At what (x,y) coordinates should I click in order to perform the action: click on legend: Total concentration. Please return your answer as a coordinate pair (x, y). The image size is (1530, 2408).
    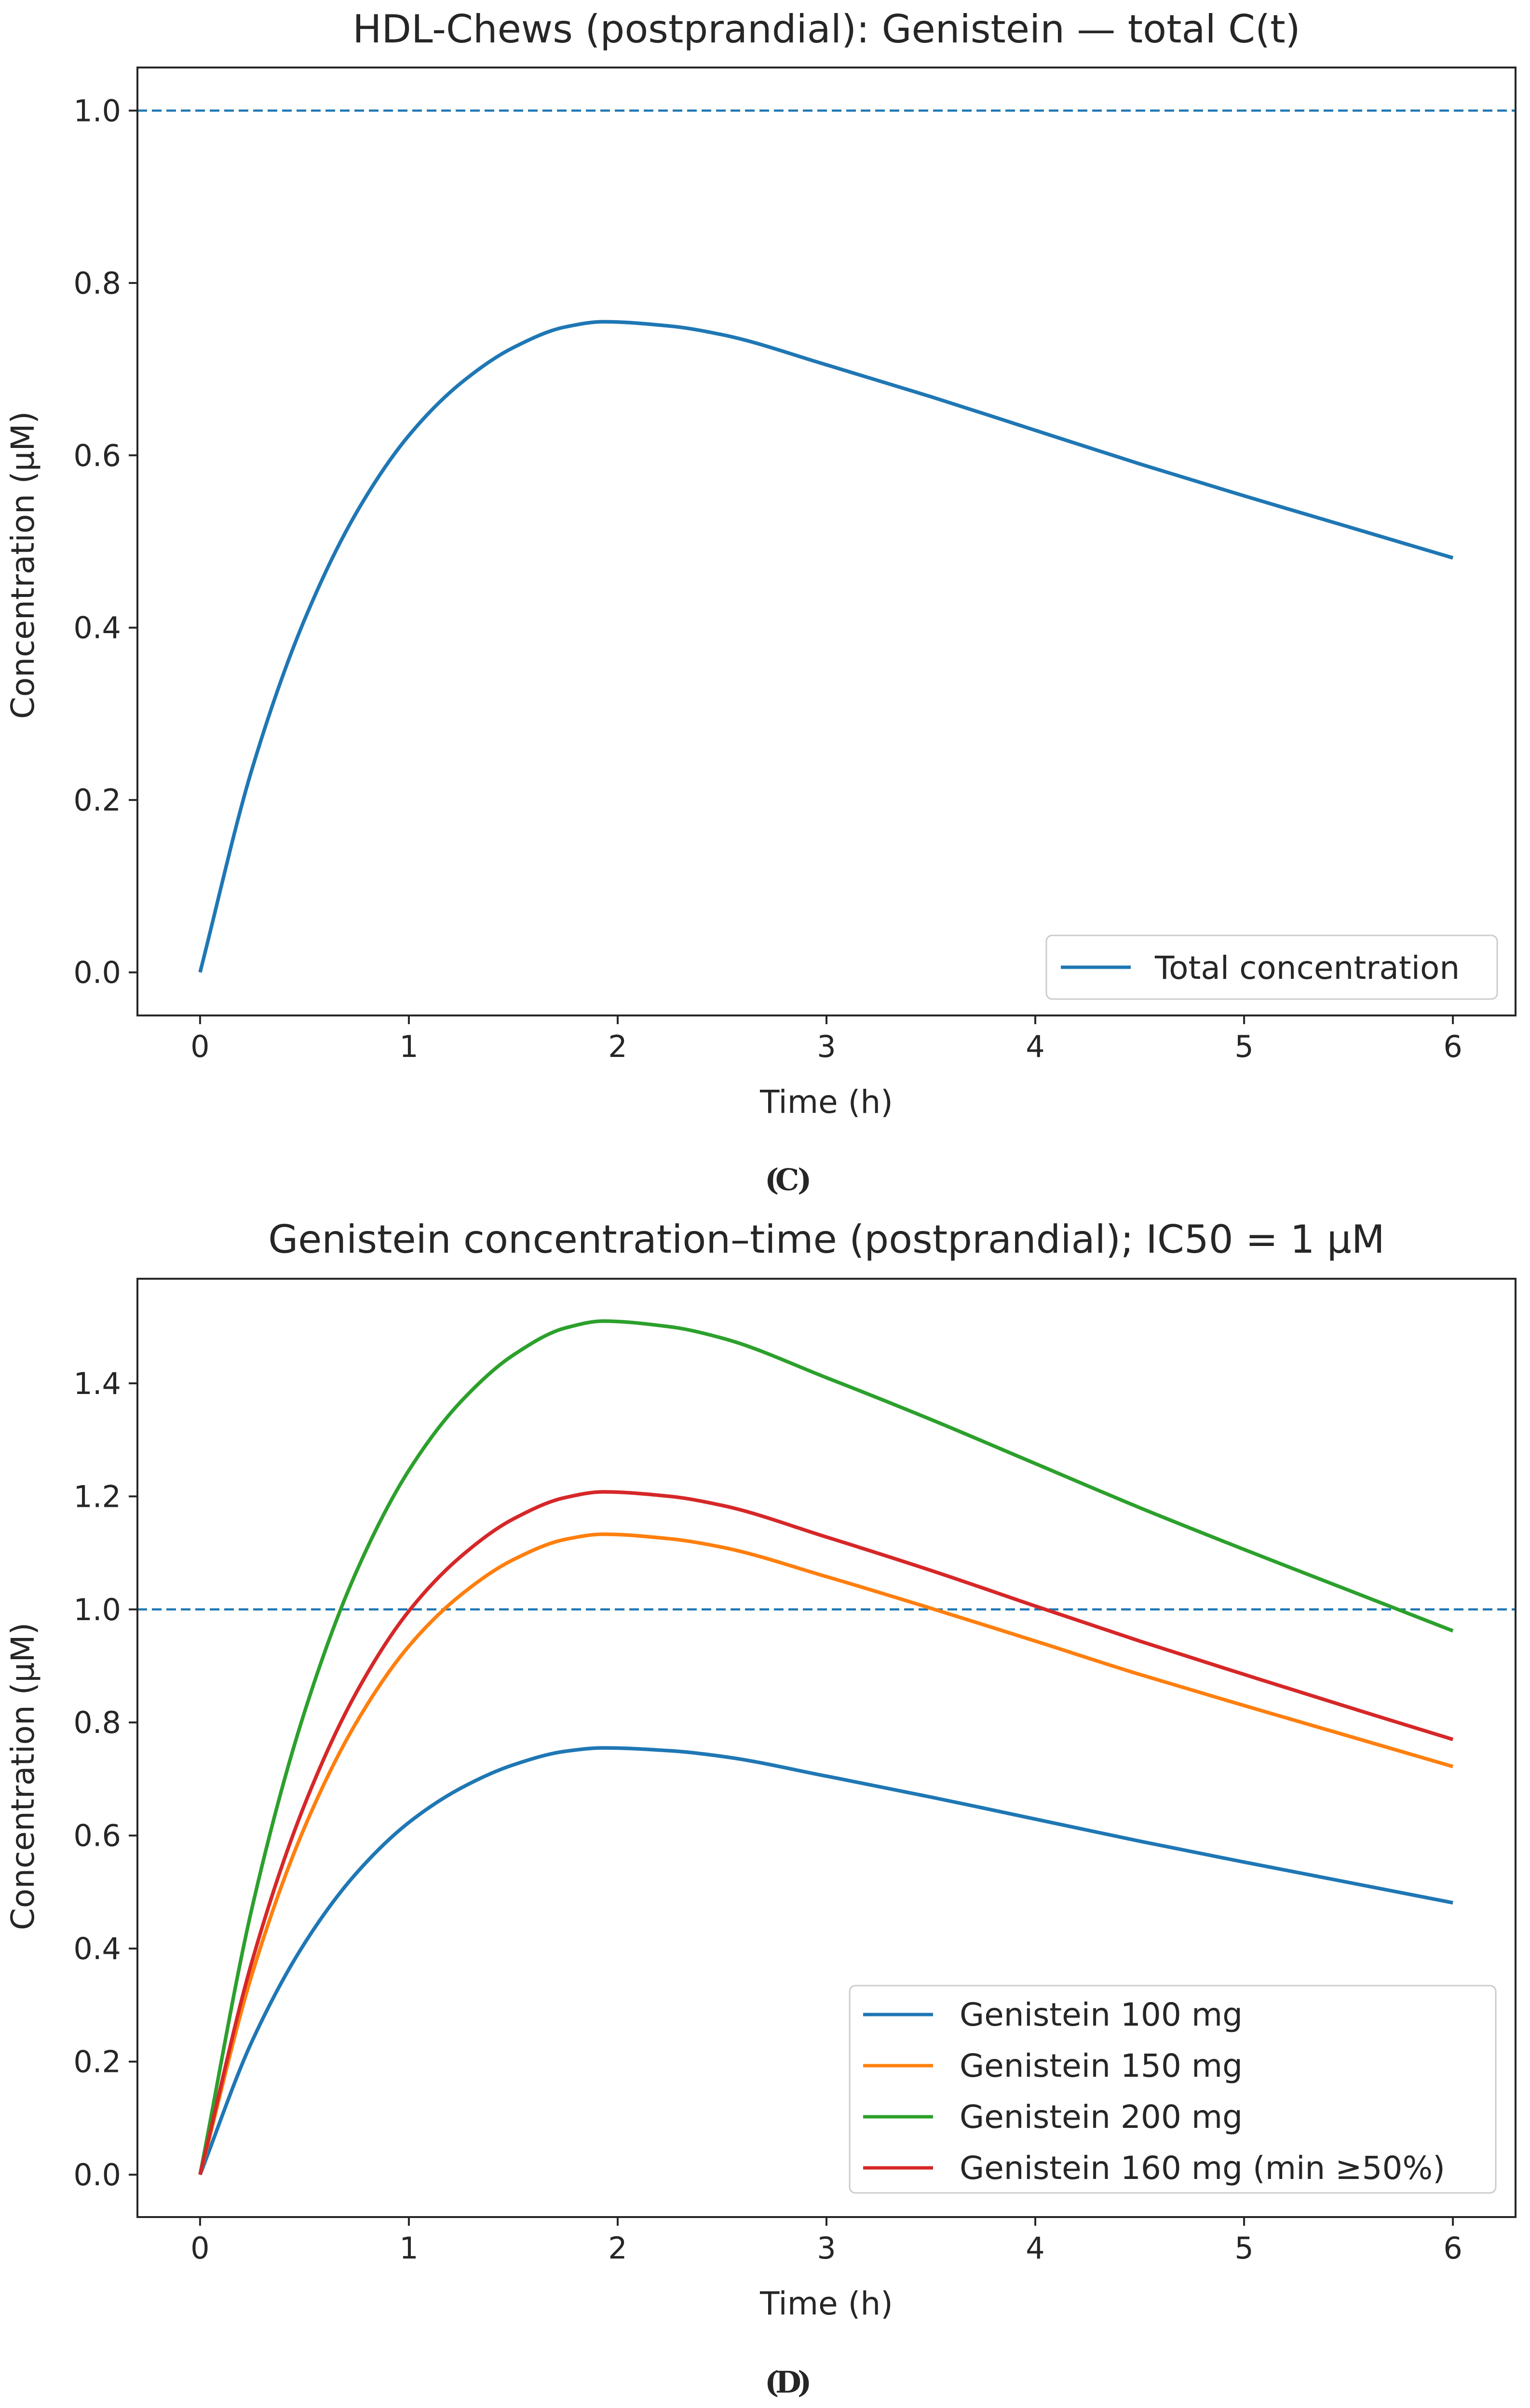
    Looking at the image, I should click on (1271, 967).